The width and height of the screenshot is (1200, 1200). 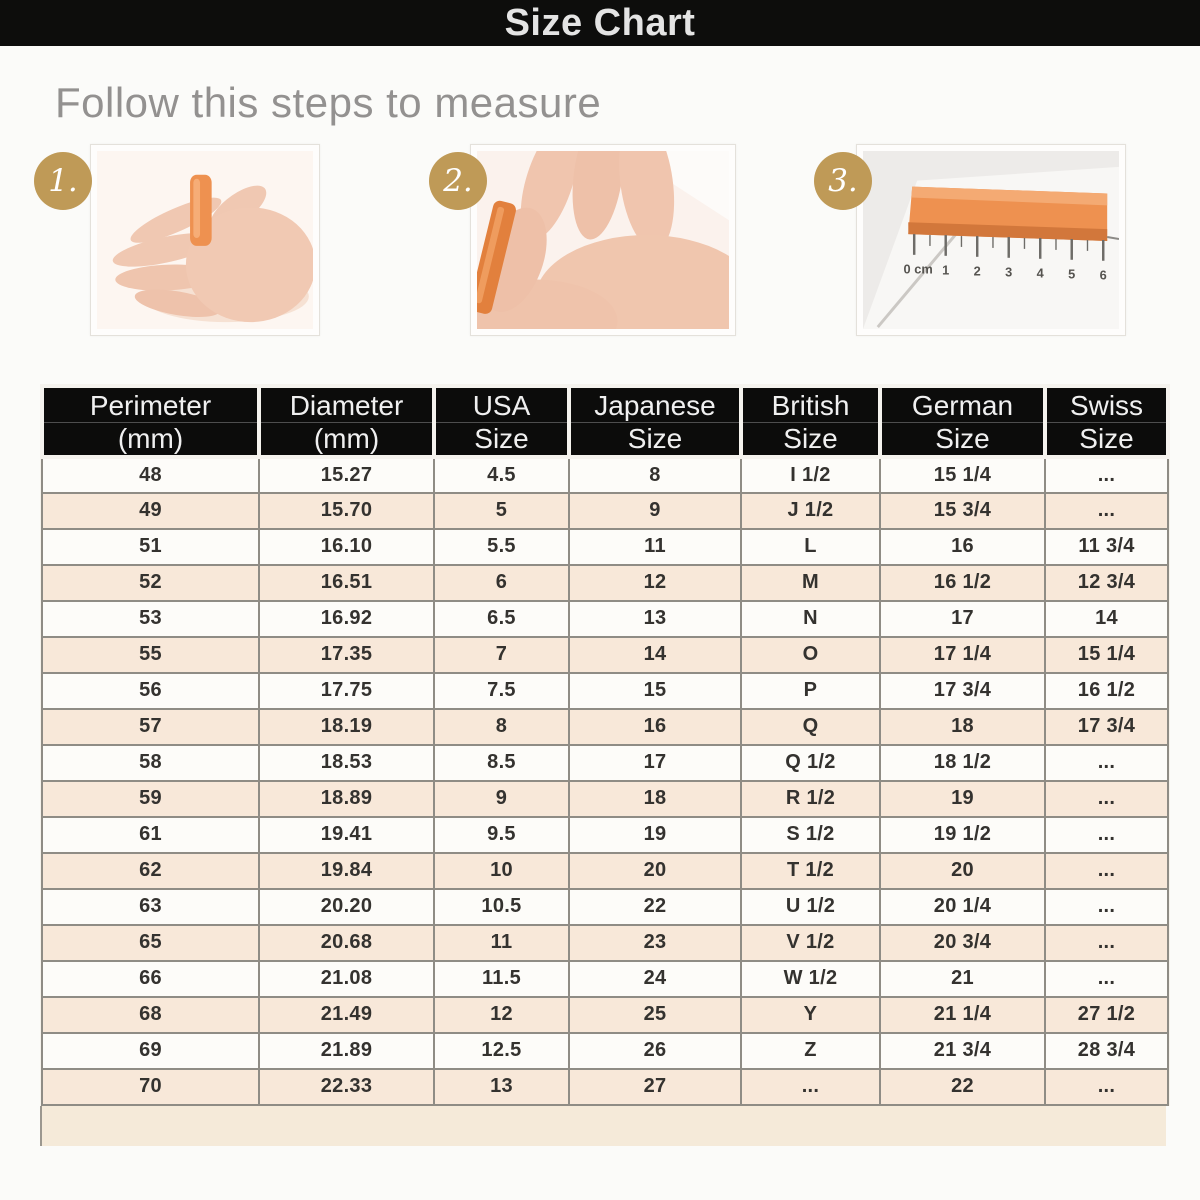 I want to click on top-bar: Size Chart, so click(x=600, y=23).